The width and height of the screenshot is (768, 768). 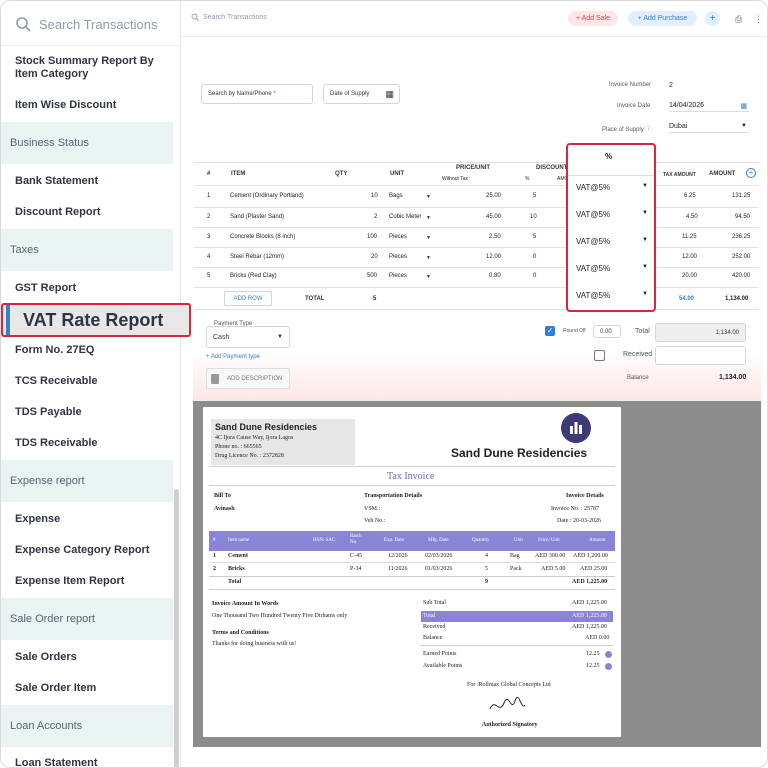 What do you see at coordinates (46, 657) in the screenshot?
I see `sidebar-item-sale-orders: Sale Orders` at bounding box center [46, 657].